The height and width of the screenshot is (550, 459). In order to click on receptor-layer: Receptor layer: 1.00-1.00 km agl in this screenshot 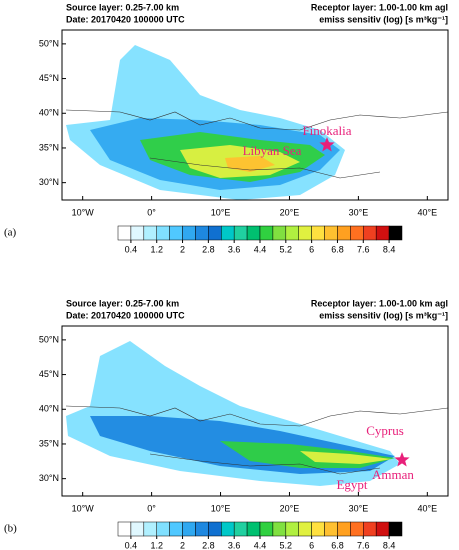, I will do `click(379, 303)`.